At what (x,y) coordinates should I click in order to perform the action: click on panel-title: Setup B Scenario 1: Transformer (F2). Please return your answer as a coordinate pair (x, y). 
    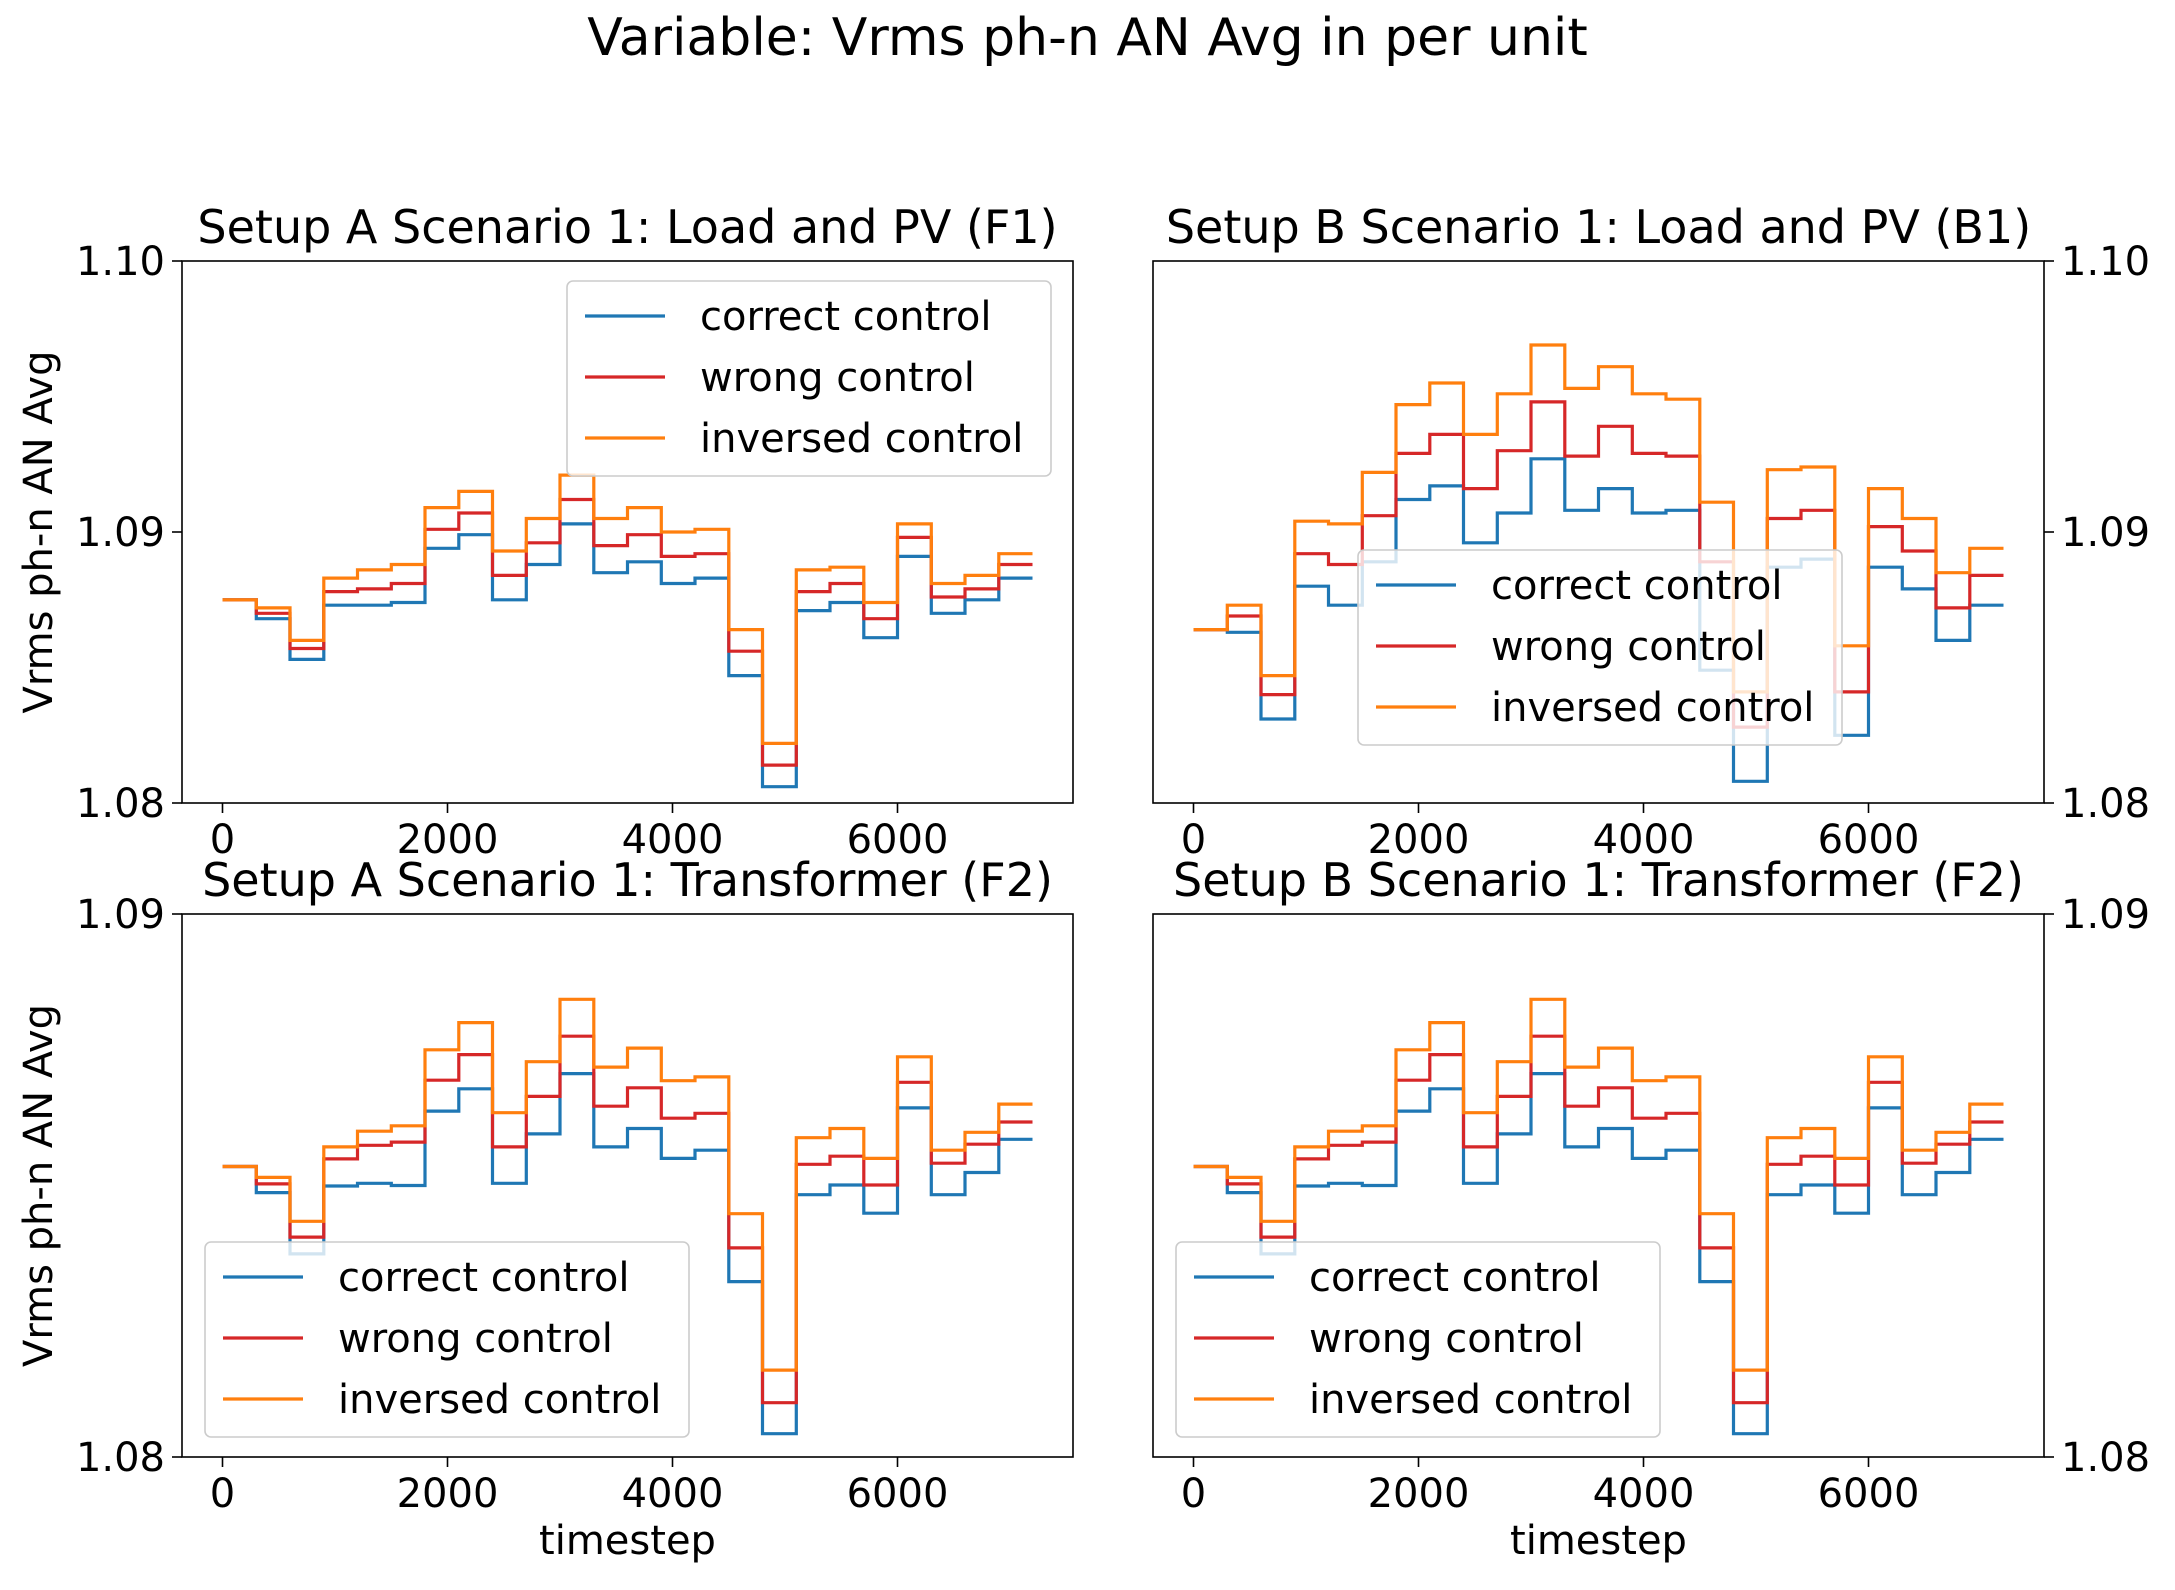
    Looking at the image, I should click on (1598, 880).